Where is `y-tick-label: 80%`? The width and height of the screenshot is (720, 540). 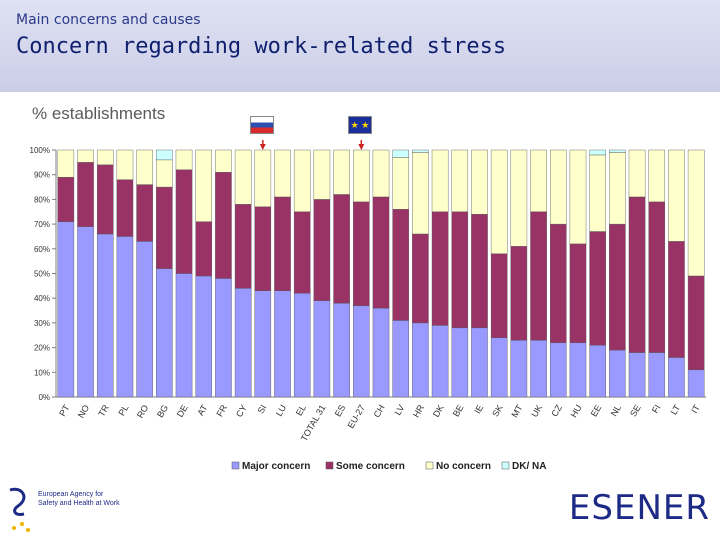 y-tick-label: 80% is located at coordinates (42, 199).